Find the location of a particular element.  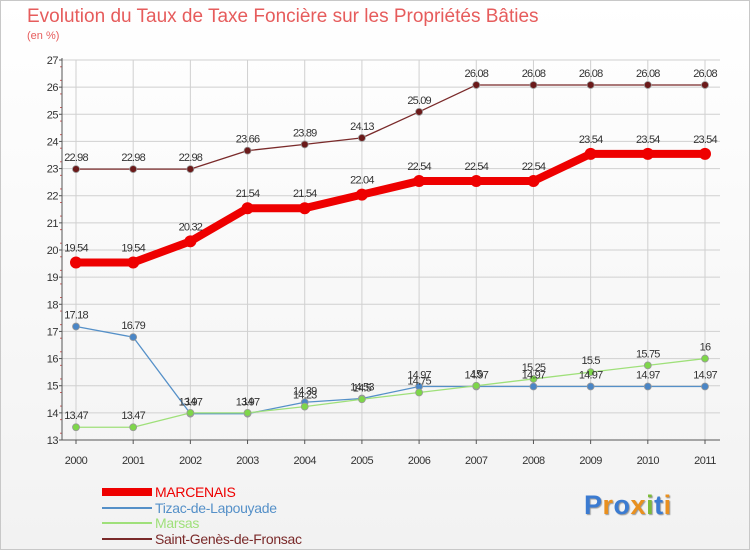

legend-label: Tizac-de-Lapouyade is located at coordinates (216, 508).